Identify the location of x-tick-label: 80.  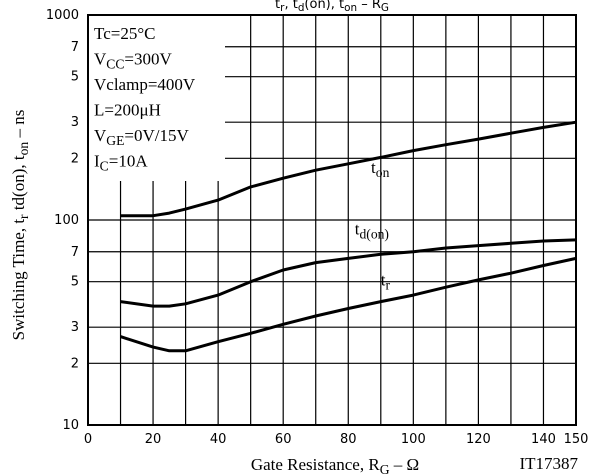
(348, 439).